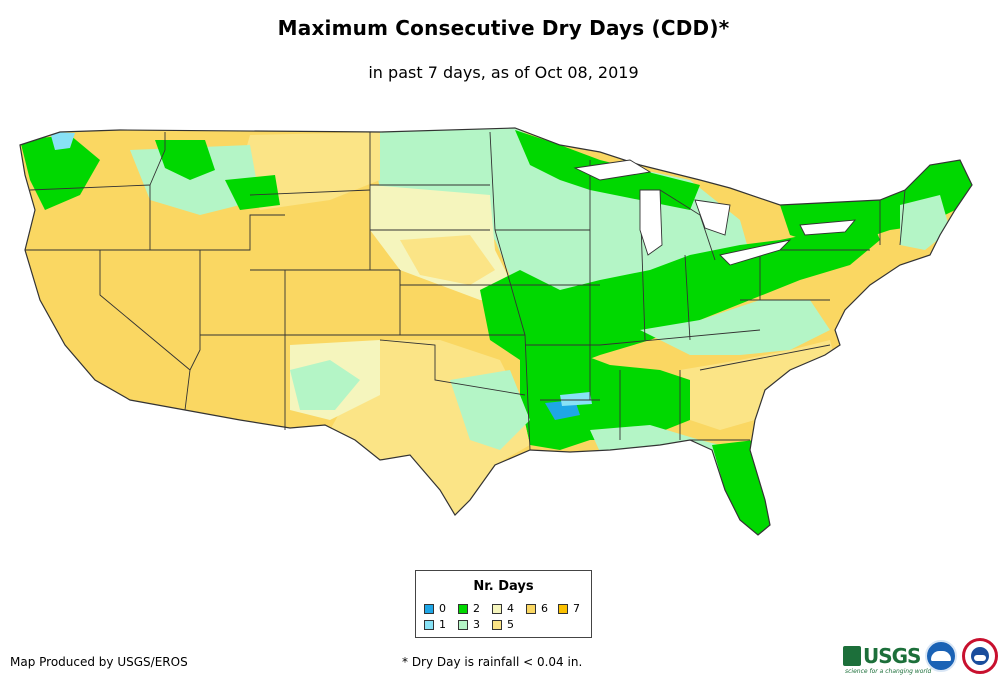 The width and height of the screenshot is (1007, 691). I want to click on nws-cloud-icon, so click(980, 658).